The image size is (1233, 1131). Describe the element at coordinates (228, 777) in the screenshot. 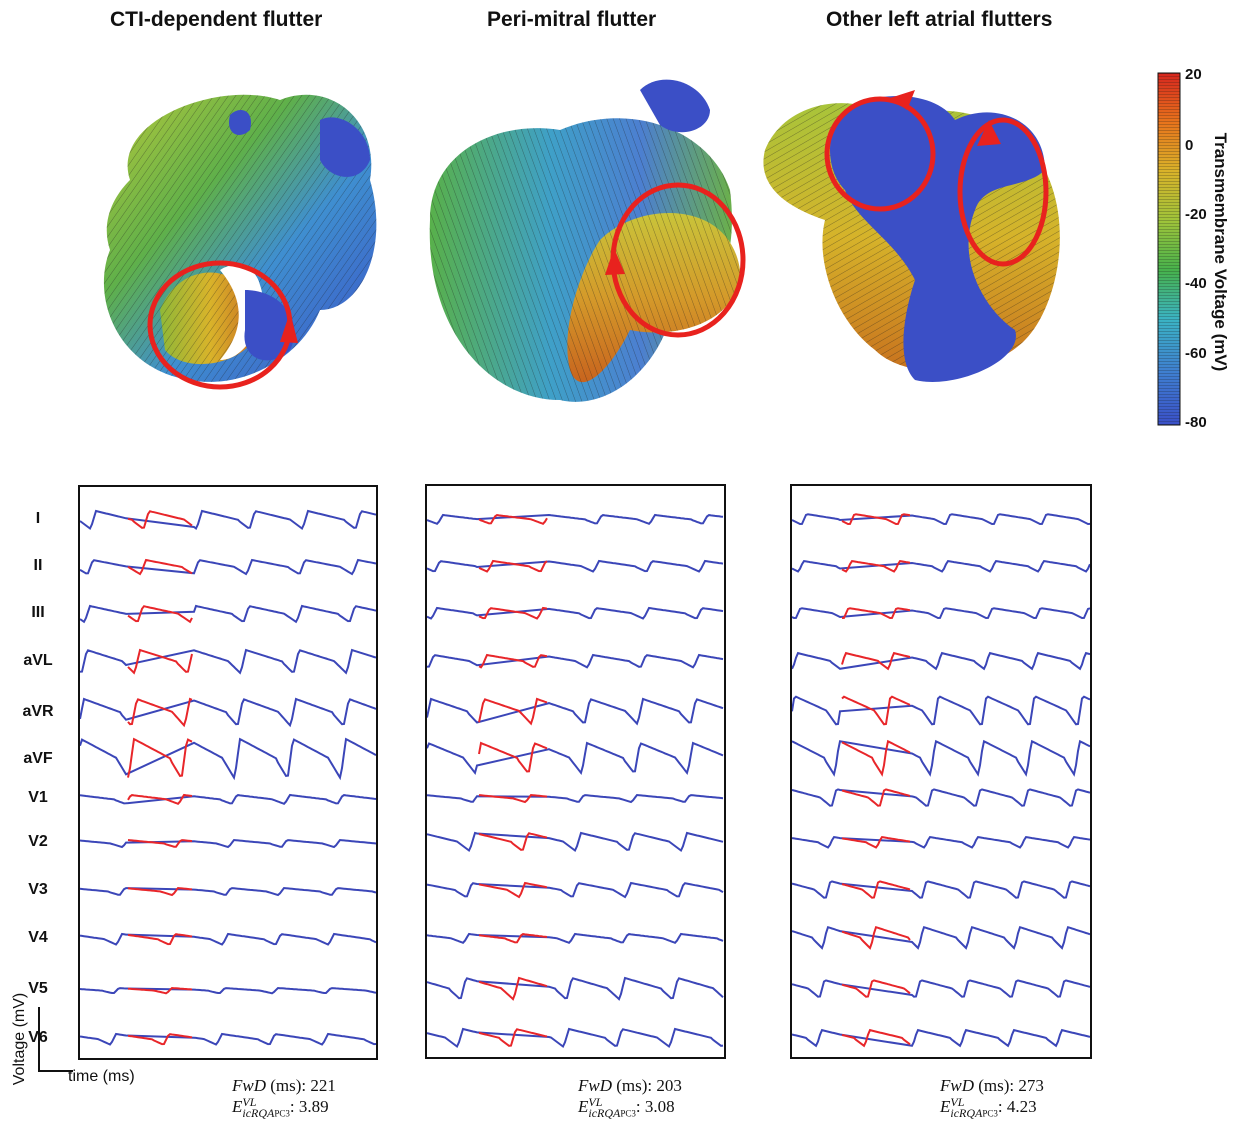

I see `ecg-traces` at that location.